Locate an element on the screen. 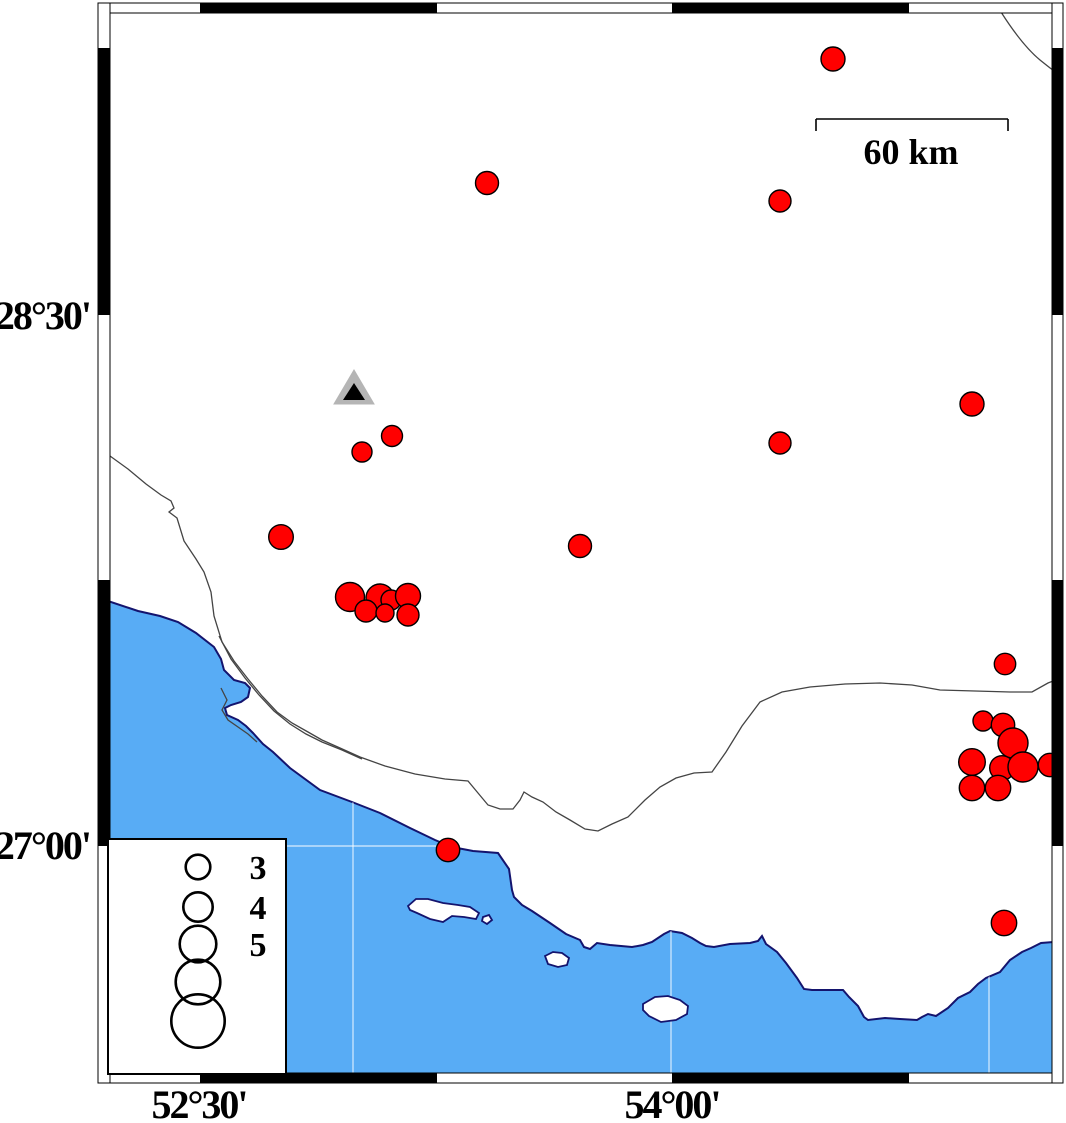 The width and height of the screenshot is (1066, 1123). legend-magnitude-label: 5 is located at coordinates (258, 945).